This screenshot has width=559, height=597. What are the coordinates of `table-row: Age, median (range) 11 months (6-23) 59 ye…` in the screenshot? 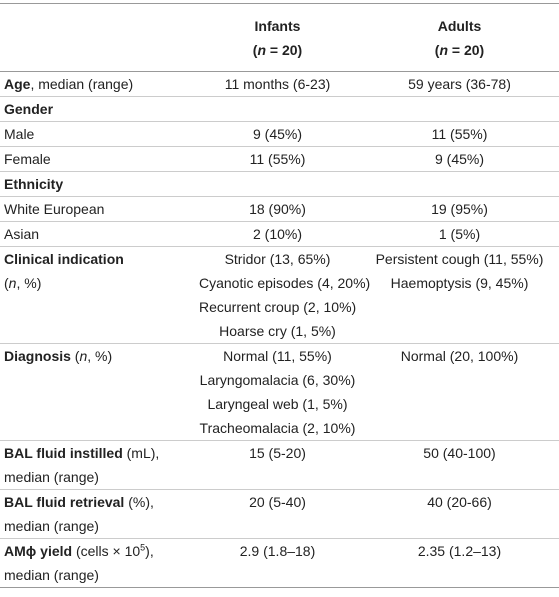 It's located at (279, 84).